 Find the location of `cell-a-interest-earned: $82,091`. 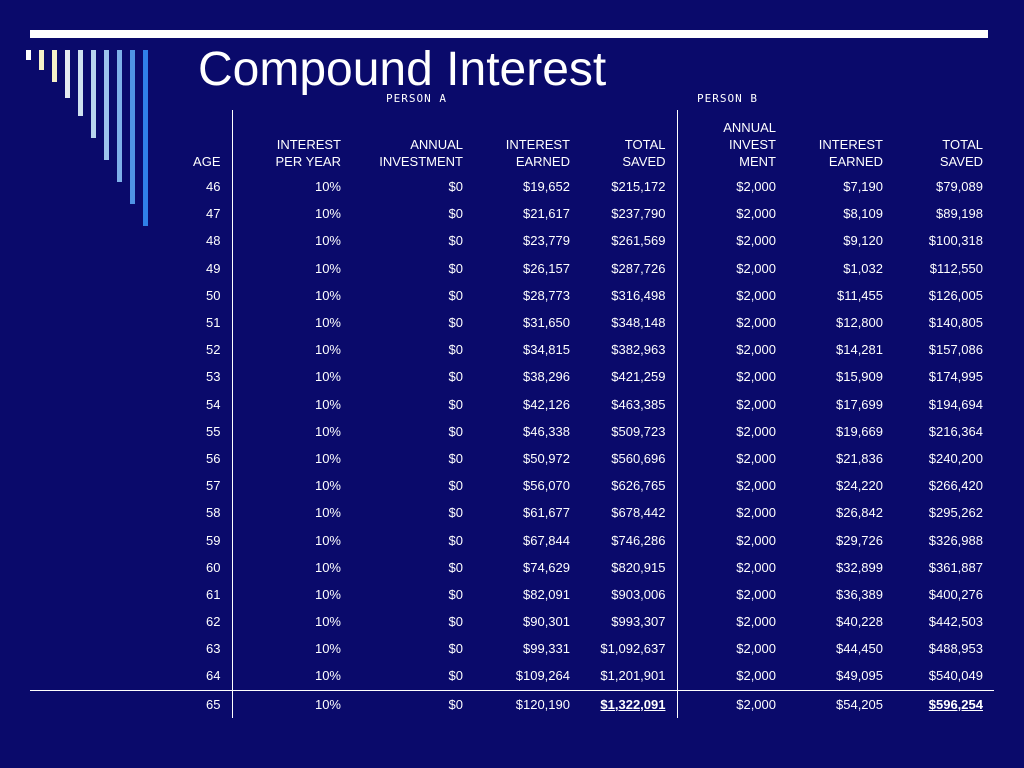

cell-a-interest-earned: $82,091 is located at coordinates (546, 594).